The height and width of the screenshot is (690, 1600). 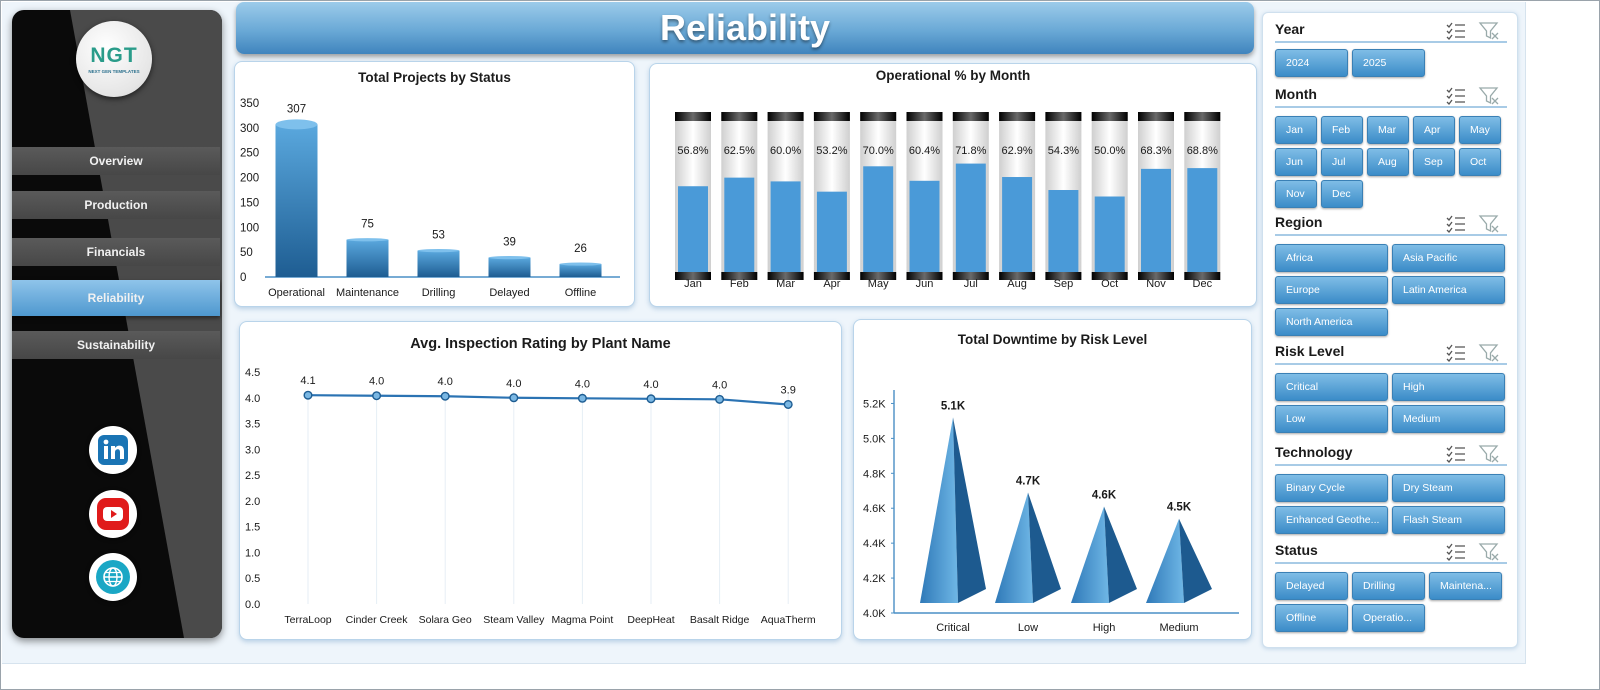 What do you see at coordinates (1388, 130) in the screenshot?
I see `slicer-chip: Mar` at bounding box center [1388, 130].